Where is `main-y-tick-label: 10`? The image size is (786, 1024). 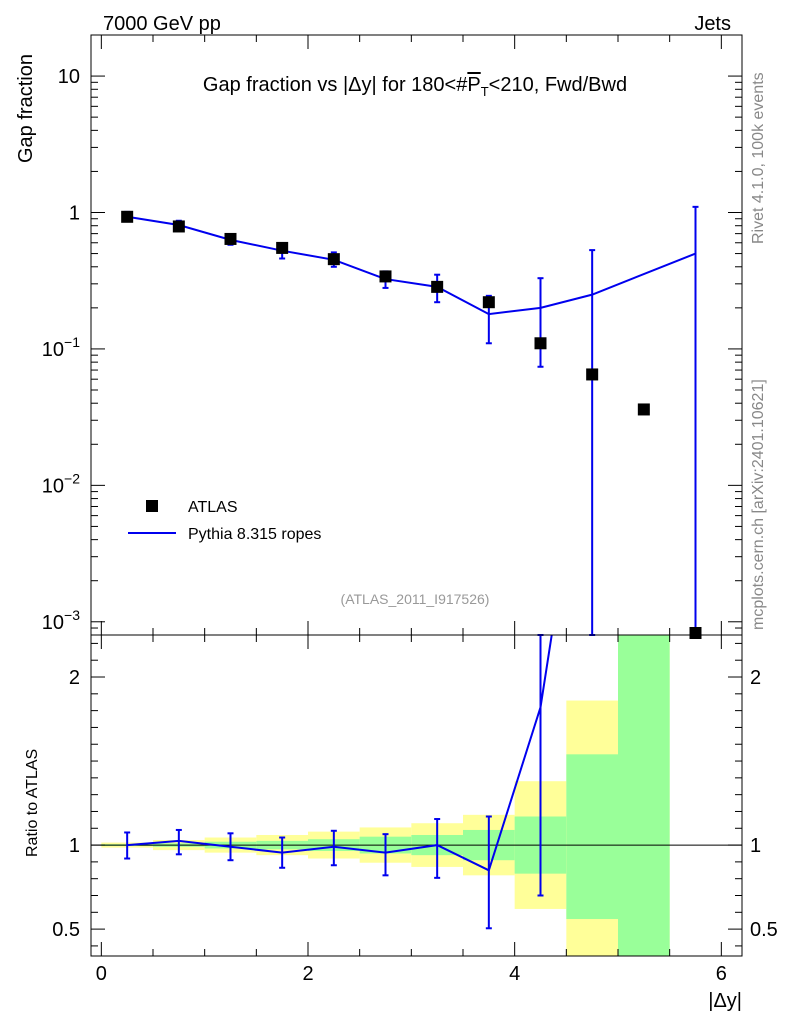 main-y-tick-label: 10 is located at coordinates (69, 77).